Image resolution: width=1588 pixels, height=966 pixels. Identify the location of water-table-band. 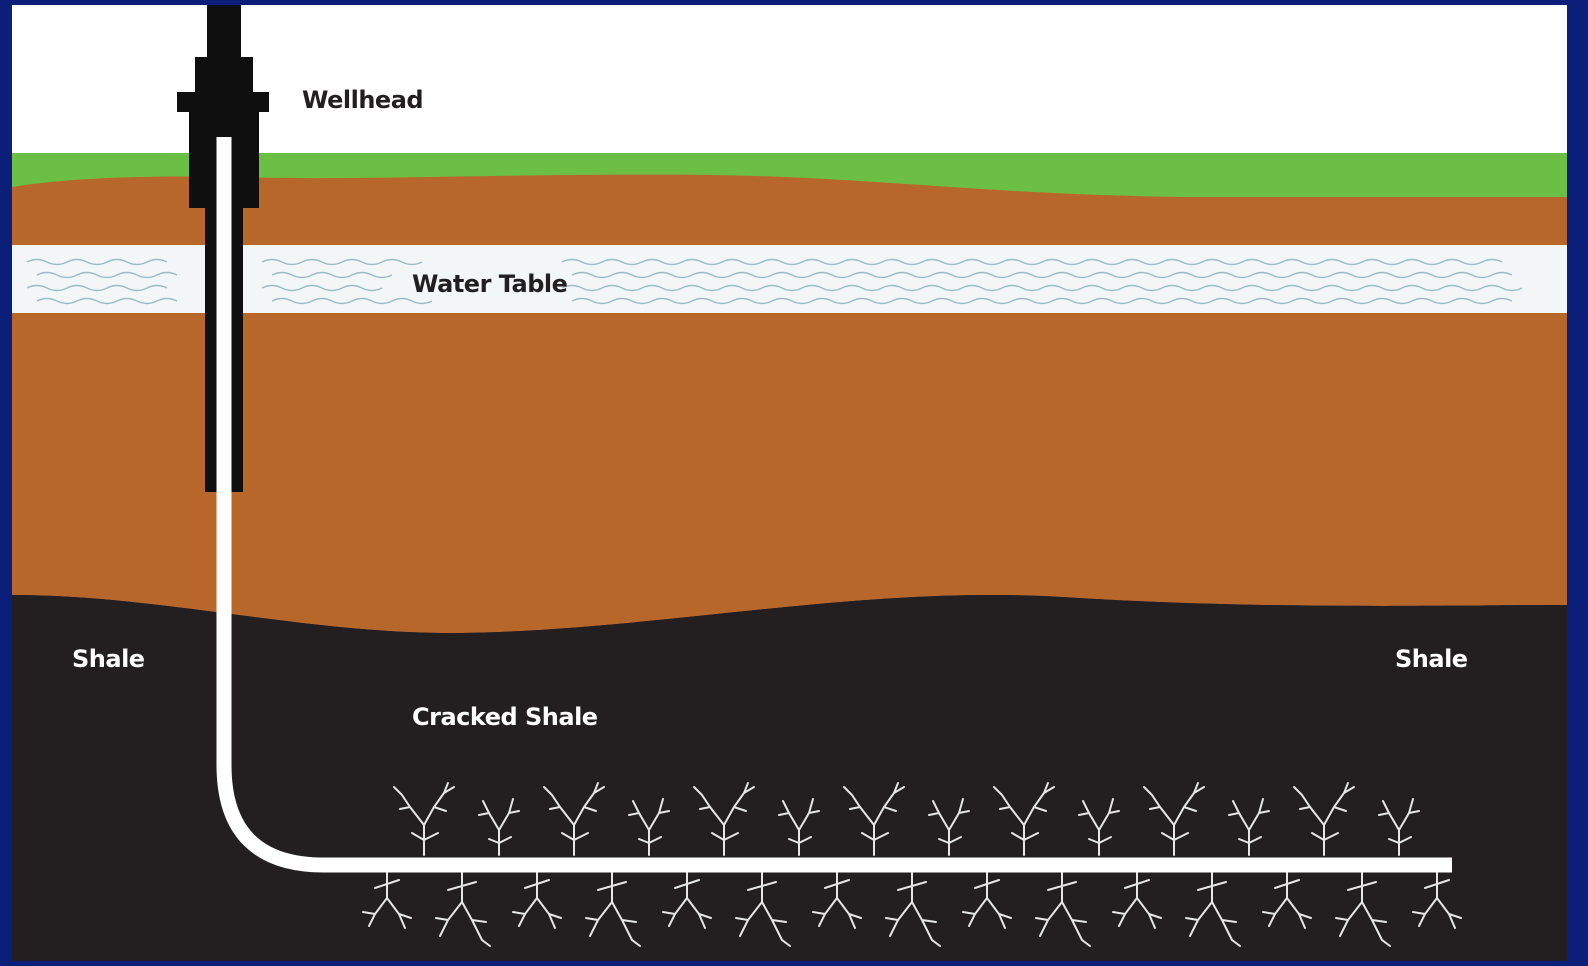
(789, 279).